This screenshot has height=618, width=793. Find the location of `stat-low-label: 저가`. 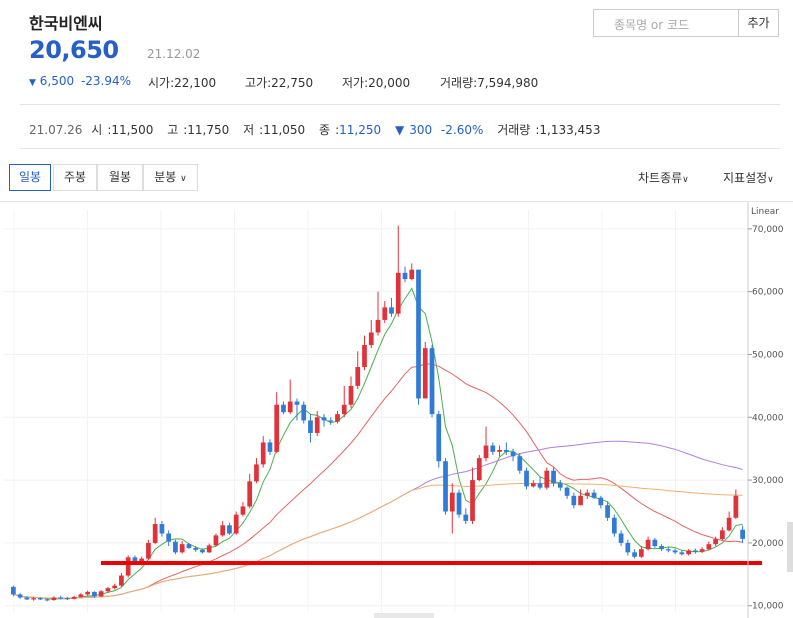

stat-low-label: 저가 is located at coordinates (353, 83).